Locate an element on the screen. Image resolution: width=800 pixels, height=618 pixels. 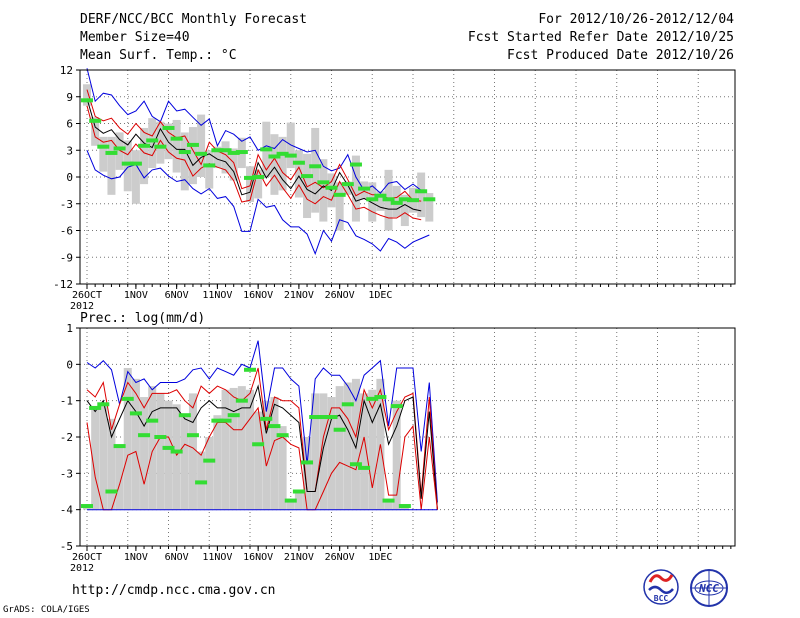
variable-label: Mean Surf. Temp.: °C is located at coordinates (158, 55).